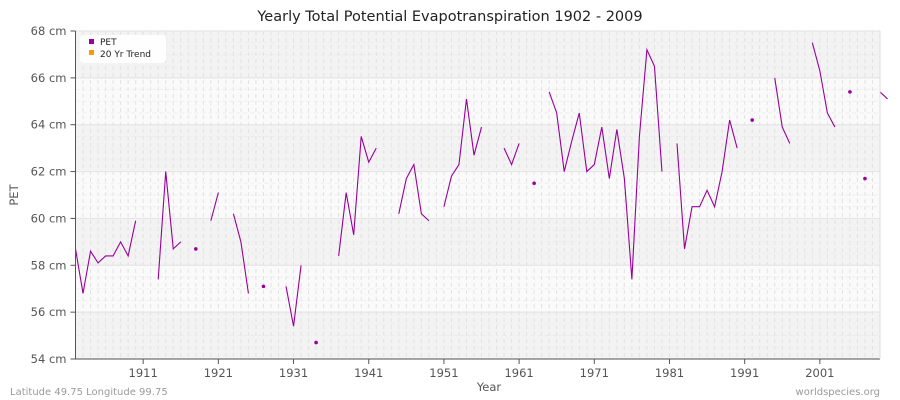 The image size is (900, 400). Describe the element at coordinates (143, 373) in the screenshot. I see `x-tick-label: 1911` at that location.